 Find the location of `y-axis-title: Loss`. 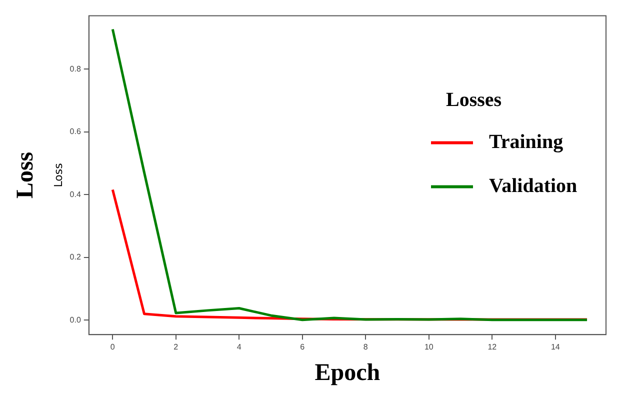

y-axis-title: Loss is located at coordinates (25, 175).